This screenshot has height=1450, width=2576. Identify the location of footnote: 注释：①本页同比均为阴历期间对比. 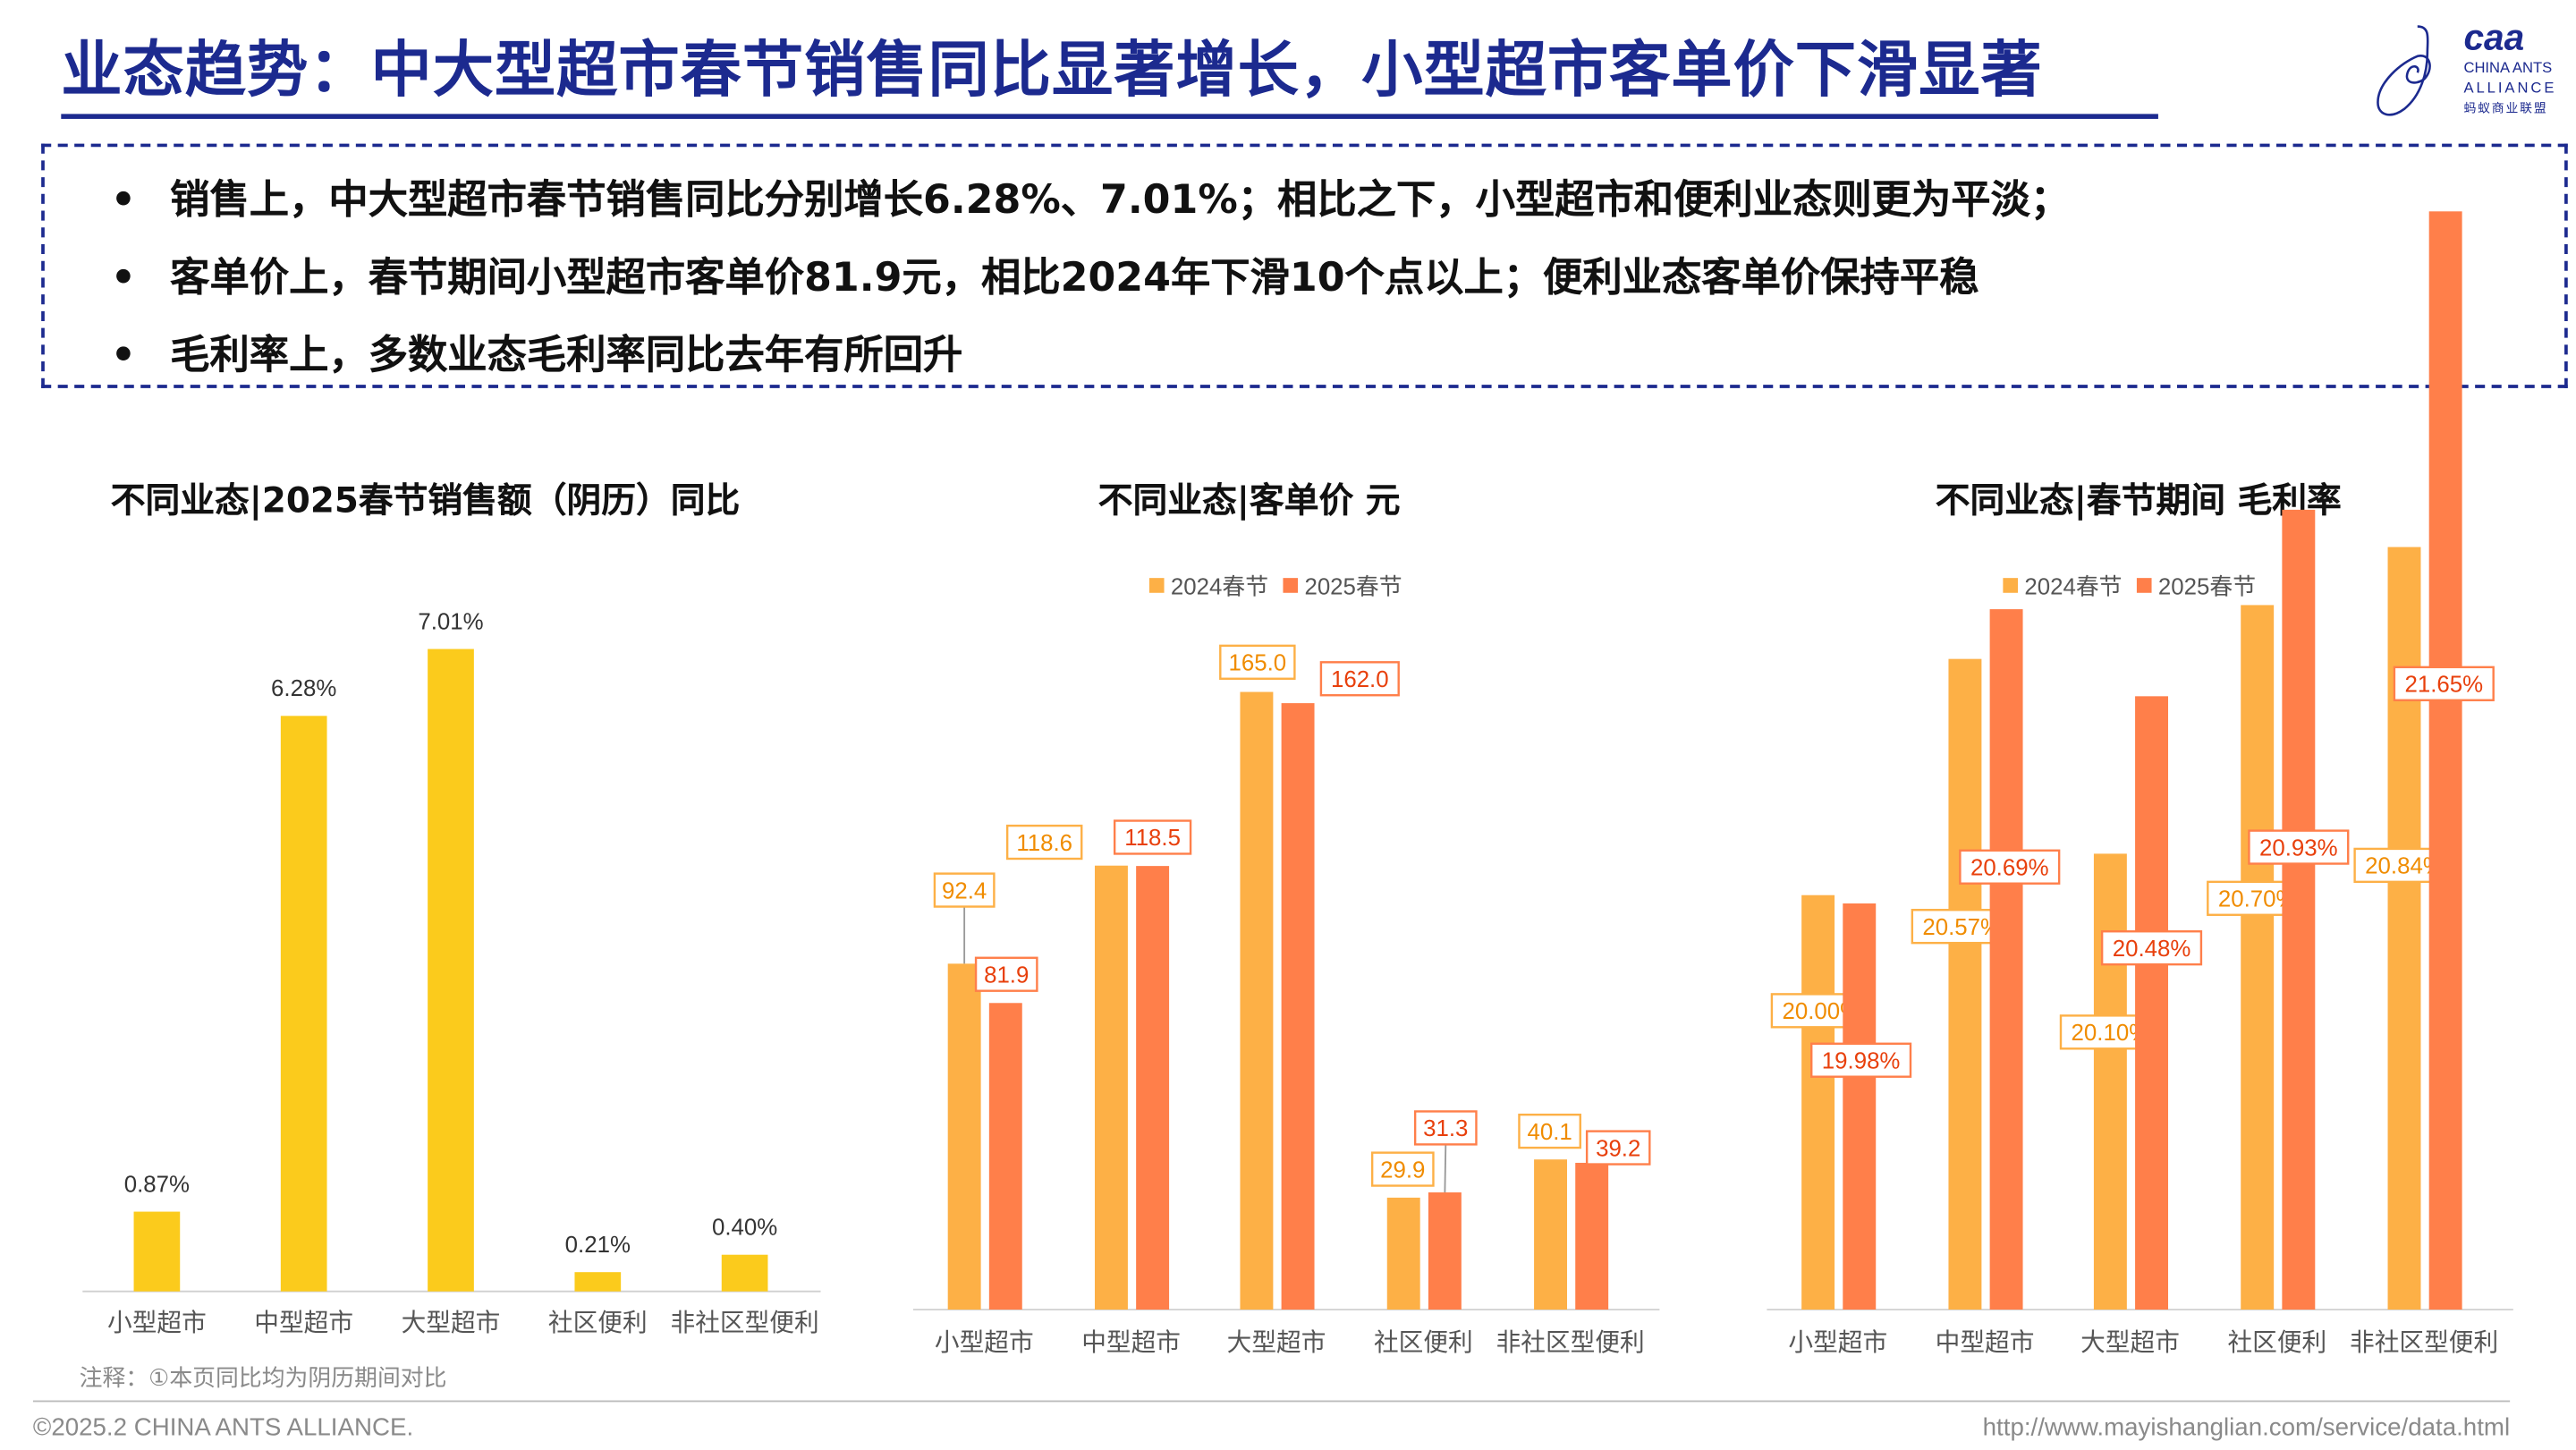
(263, 1379).